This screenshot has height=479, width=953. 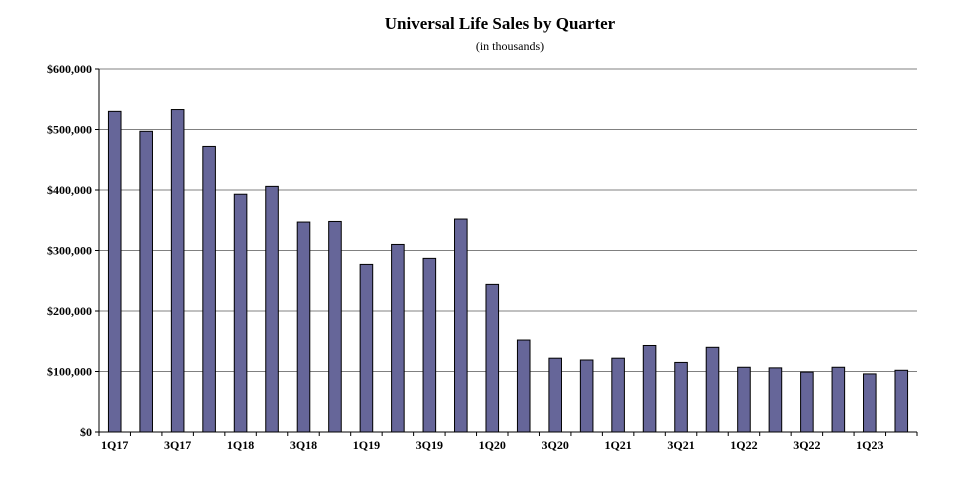 What do you see at coordinates (303, 445) in the screenshot?
I see `x-tick-label: 3Q18` at bounding box center [303, 445].